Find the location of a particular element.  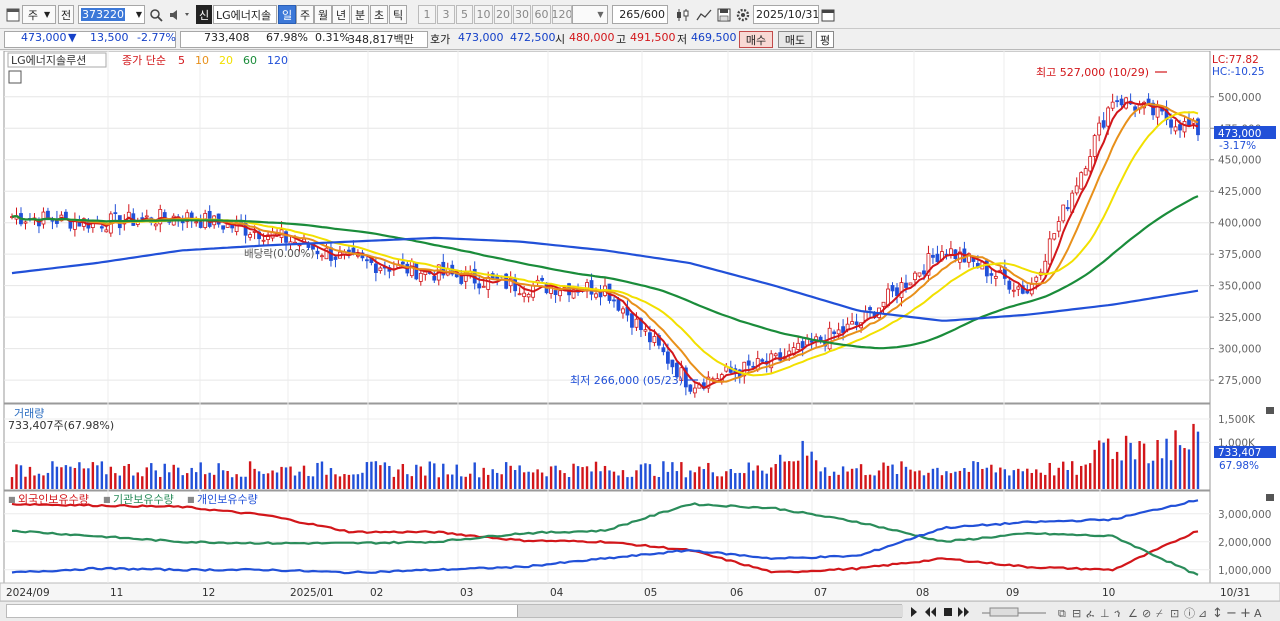

buy-button: 매수 is located at coordinates (756, 39).